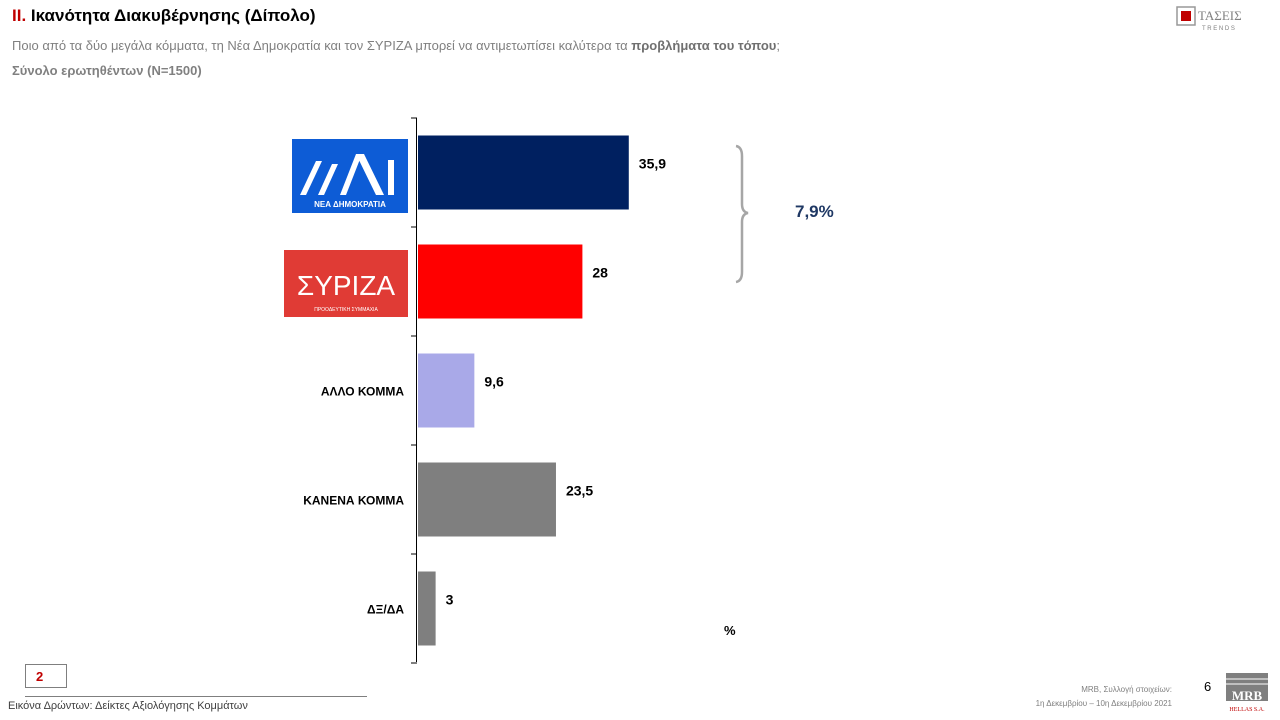 The image size is (1280, 720). Describe the element at coordinates (362, 392) in the screenshot. I see `category-label-2: ΑΛΛΟ ΚΟΜΜΑ` at that location.